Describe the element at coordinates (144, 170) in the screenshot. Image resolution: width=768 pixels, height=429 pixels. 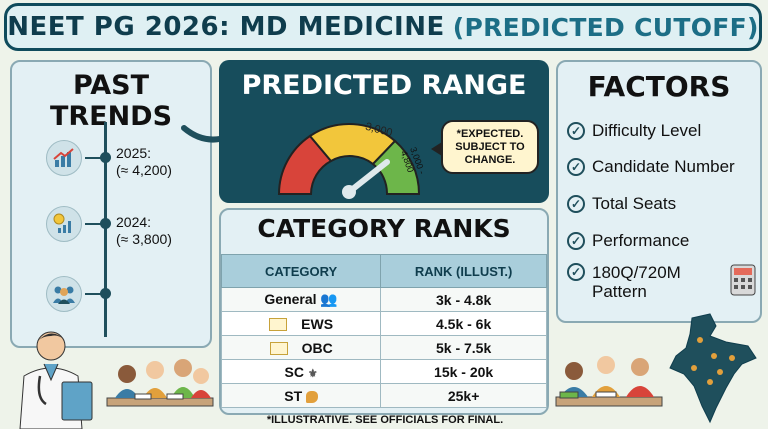
I see `trend-2025-value: (≈ 4,200)` at that location.